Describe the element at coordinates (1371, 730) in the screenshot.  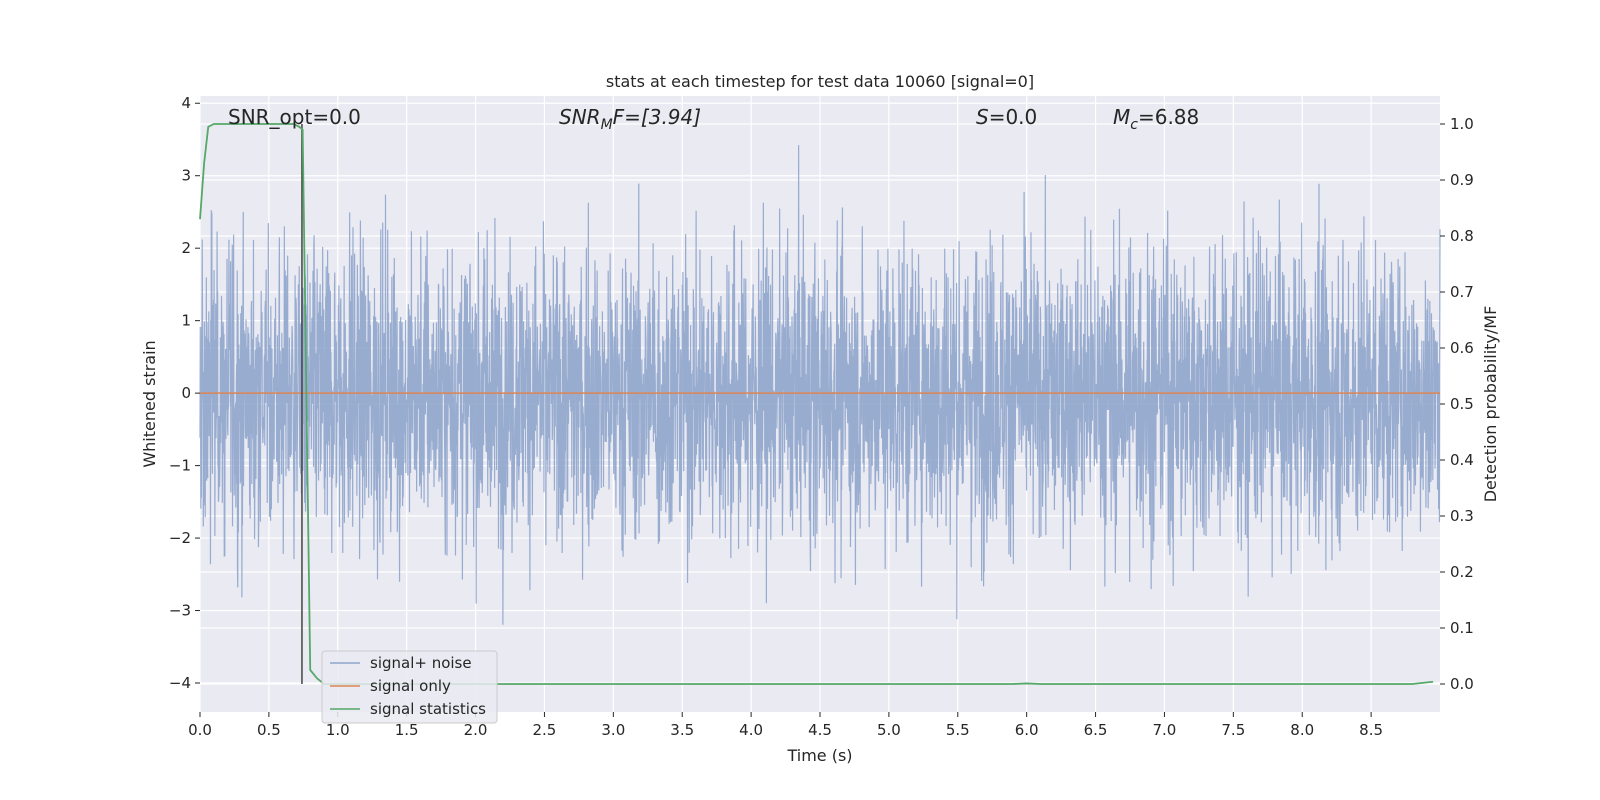
I see `x-tick-label-17: 8.5` at that location.